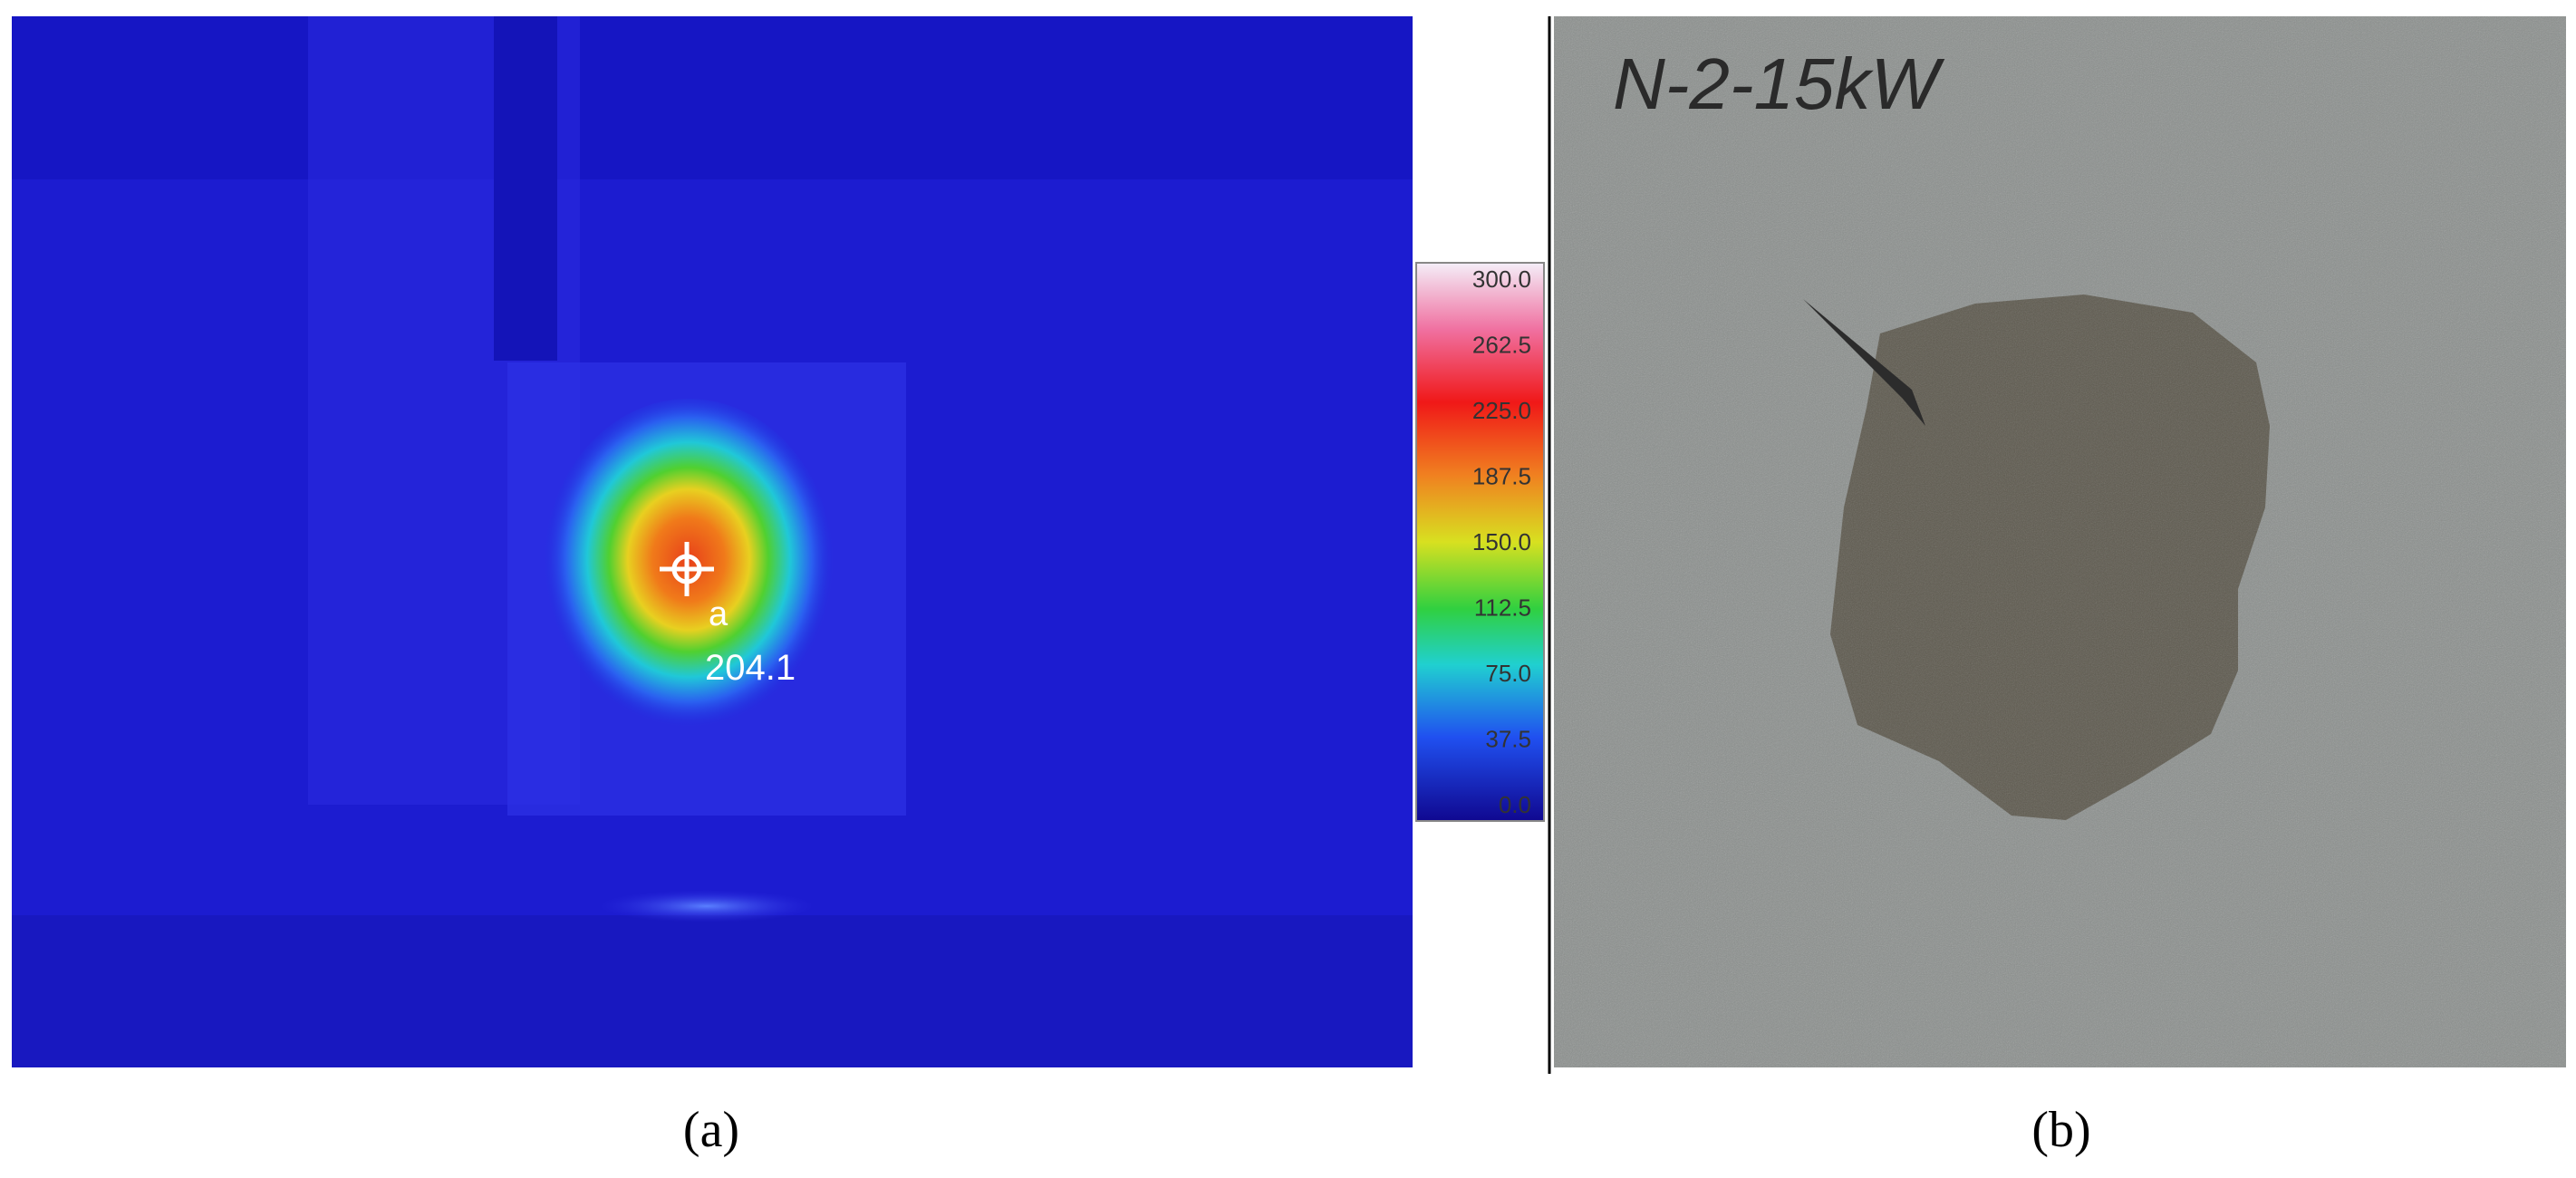 This screenshot has height=1178, width=2576. What do you see at coordinates (1502, 608) in the screenshot?
I see `colorbar-tick-label: 112.5` at bounding box center [1502, 608].